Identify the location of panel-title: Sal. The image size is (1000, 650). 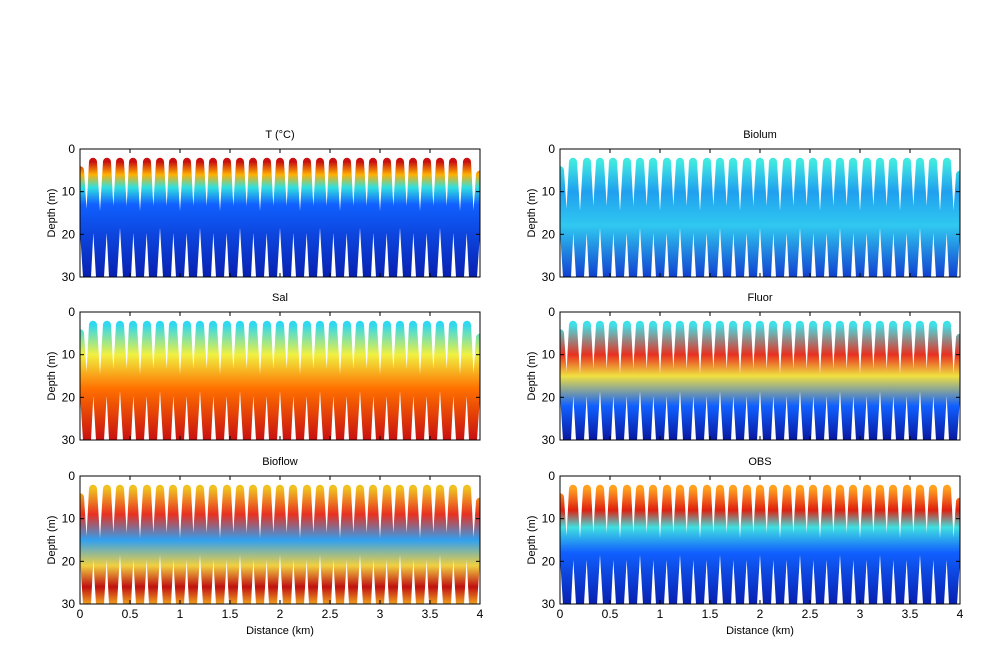
(280, 298).